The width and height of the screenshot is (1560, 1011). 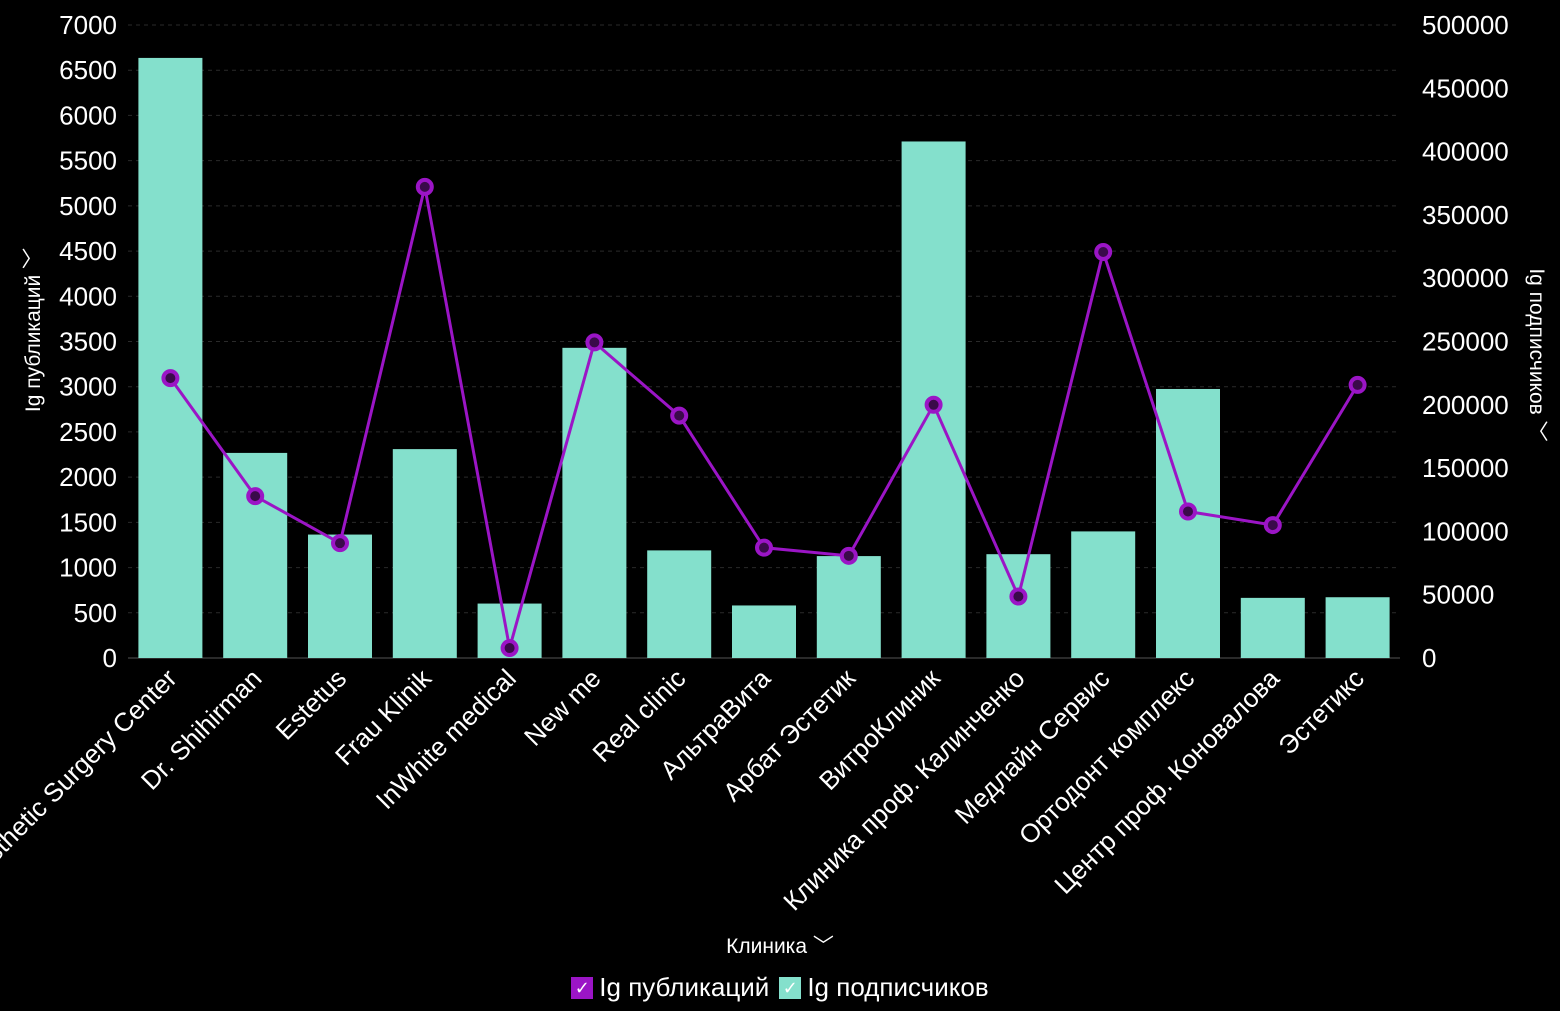 What do you see at coordinates (1465, 215) in the screenshot?
I see `y-tick-right: 350000` at bounding box center [1465, 215].